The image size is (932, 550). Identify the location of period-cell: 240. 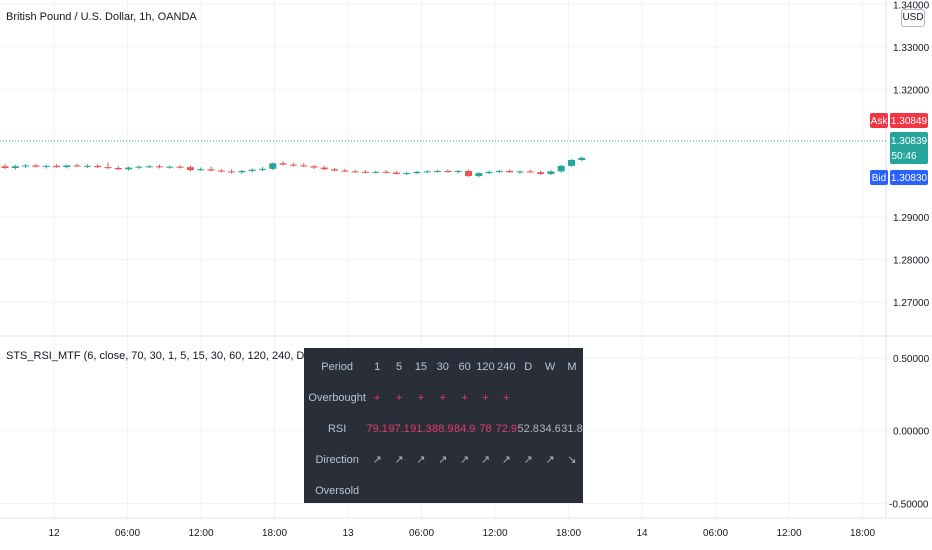
(506, 366).